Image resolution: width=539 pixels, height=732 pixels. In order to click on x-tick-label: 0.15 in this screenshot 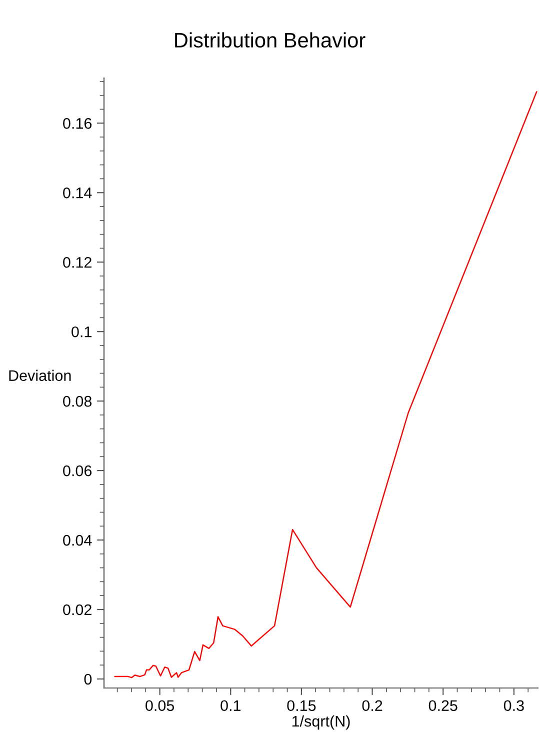, I will do `click(301, 706)`.